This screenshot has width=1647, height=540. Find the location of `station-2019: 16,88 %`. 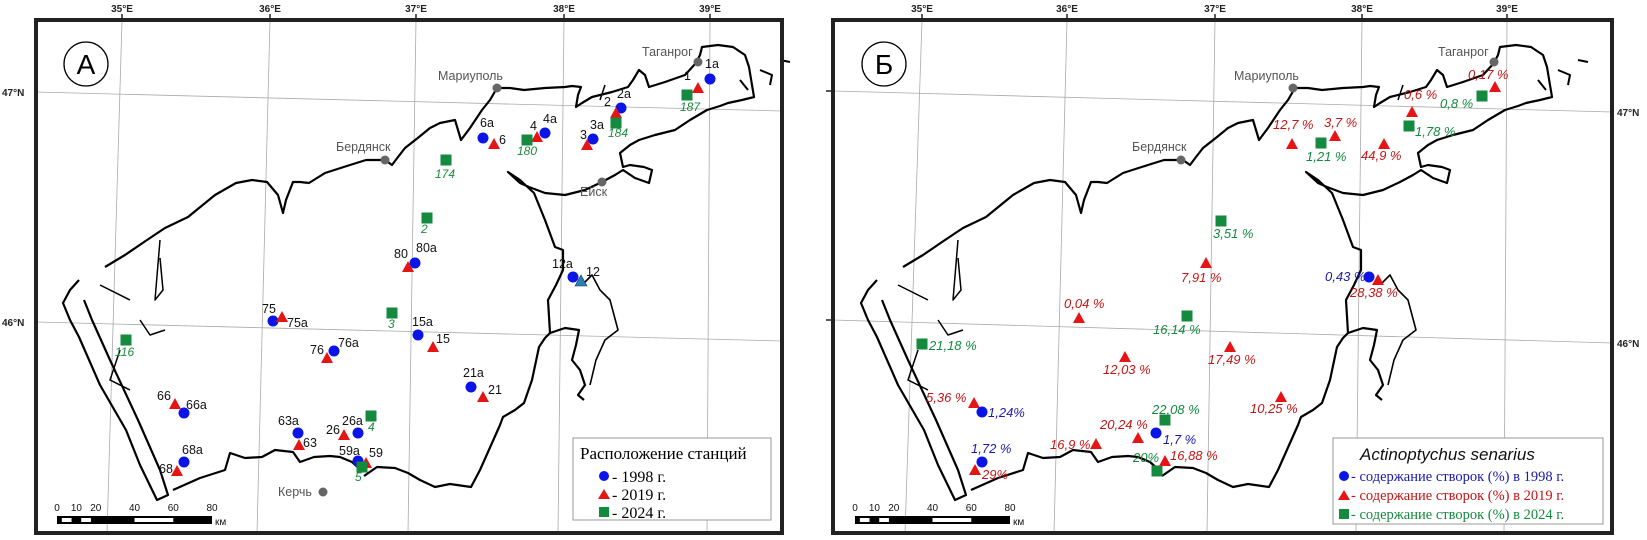

station-2019: 16,88 % is located at coordinates (1188, 457).